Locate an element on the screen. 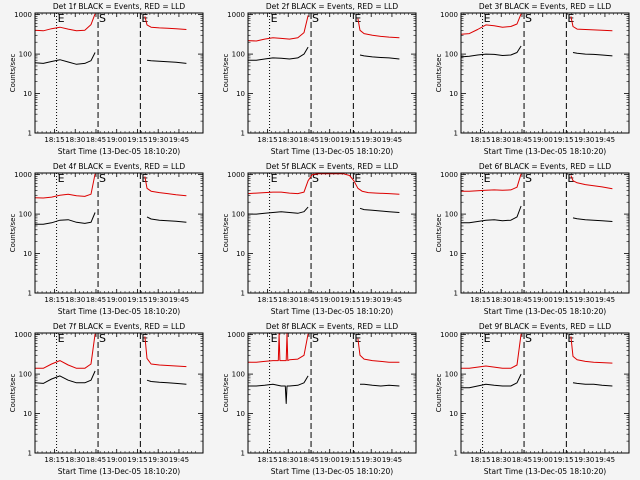  y-axis: 1 10 100 1000 is located at coordinates (321, 234).